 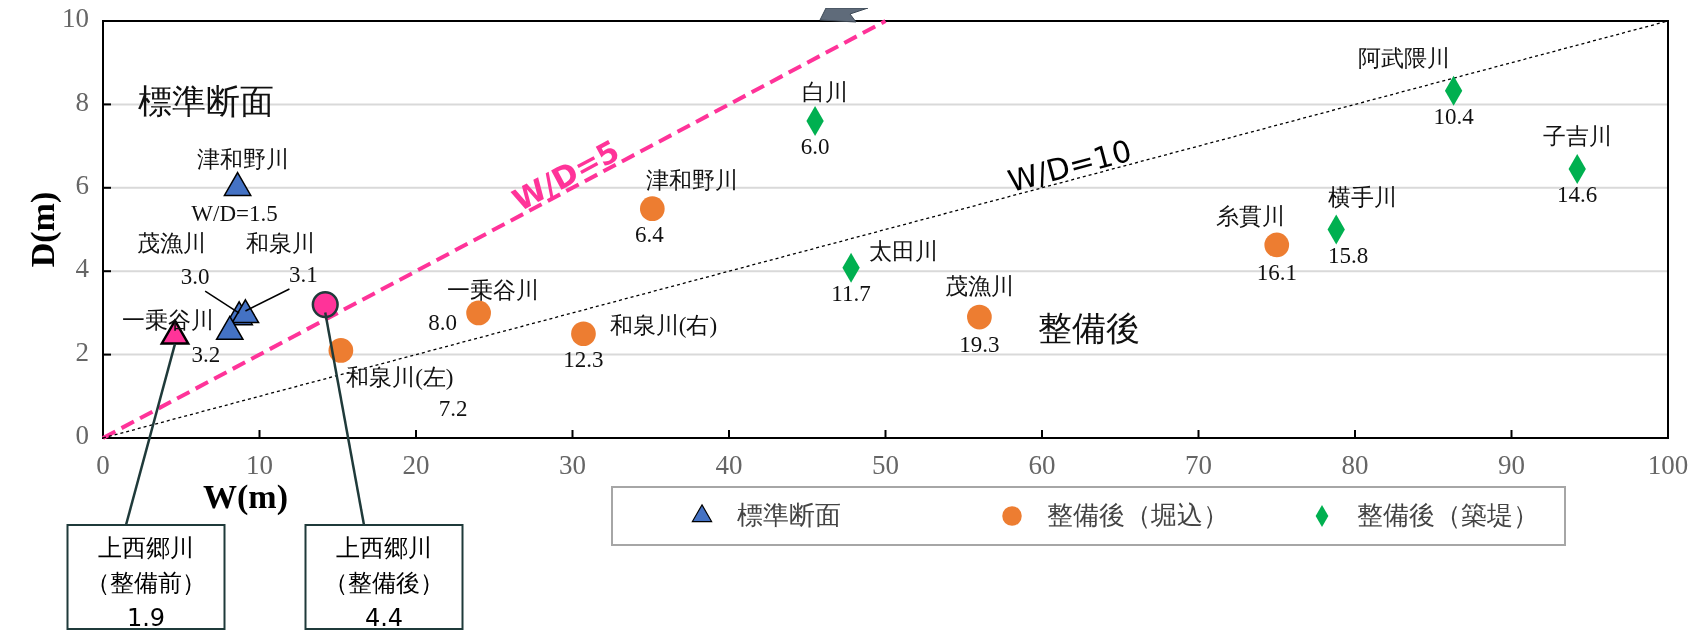 What do you see at coordinates (82, 101) in the screenshot?
I see `y-tick-label: 8` at bounding box center [82, 101].